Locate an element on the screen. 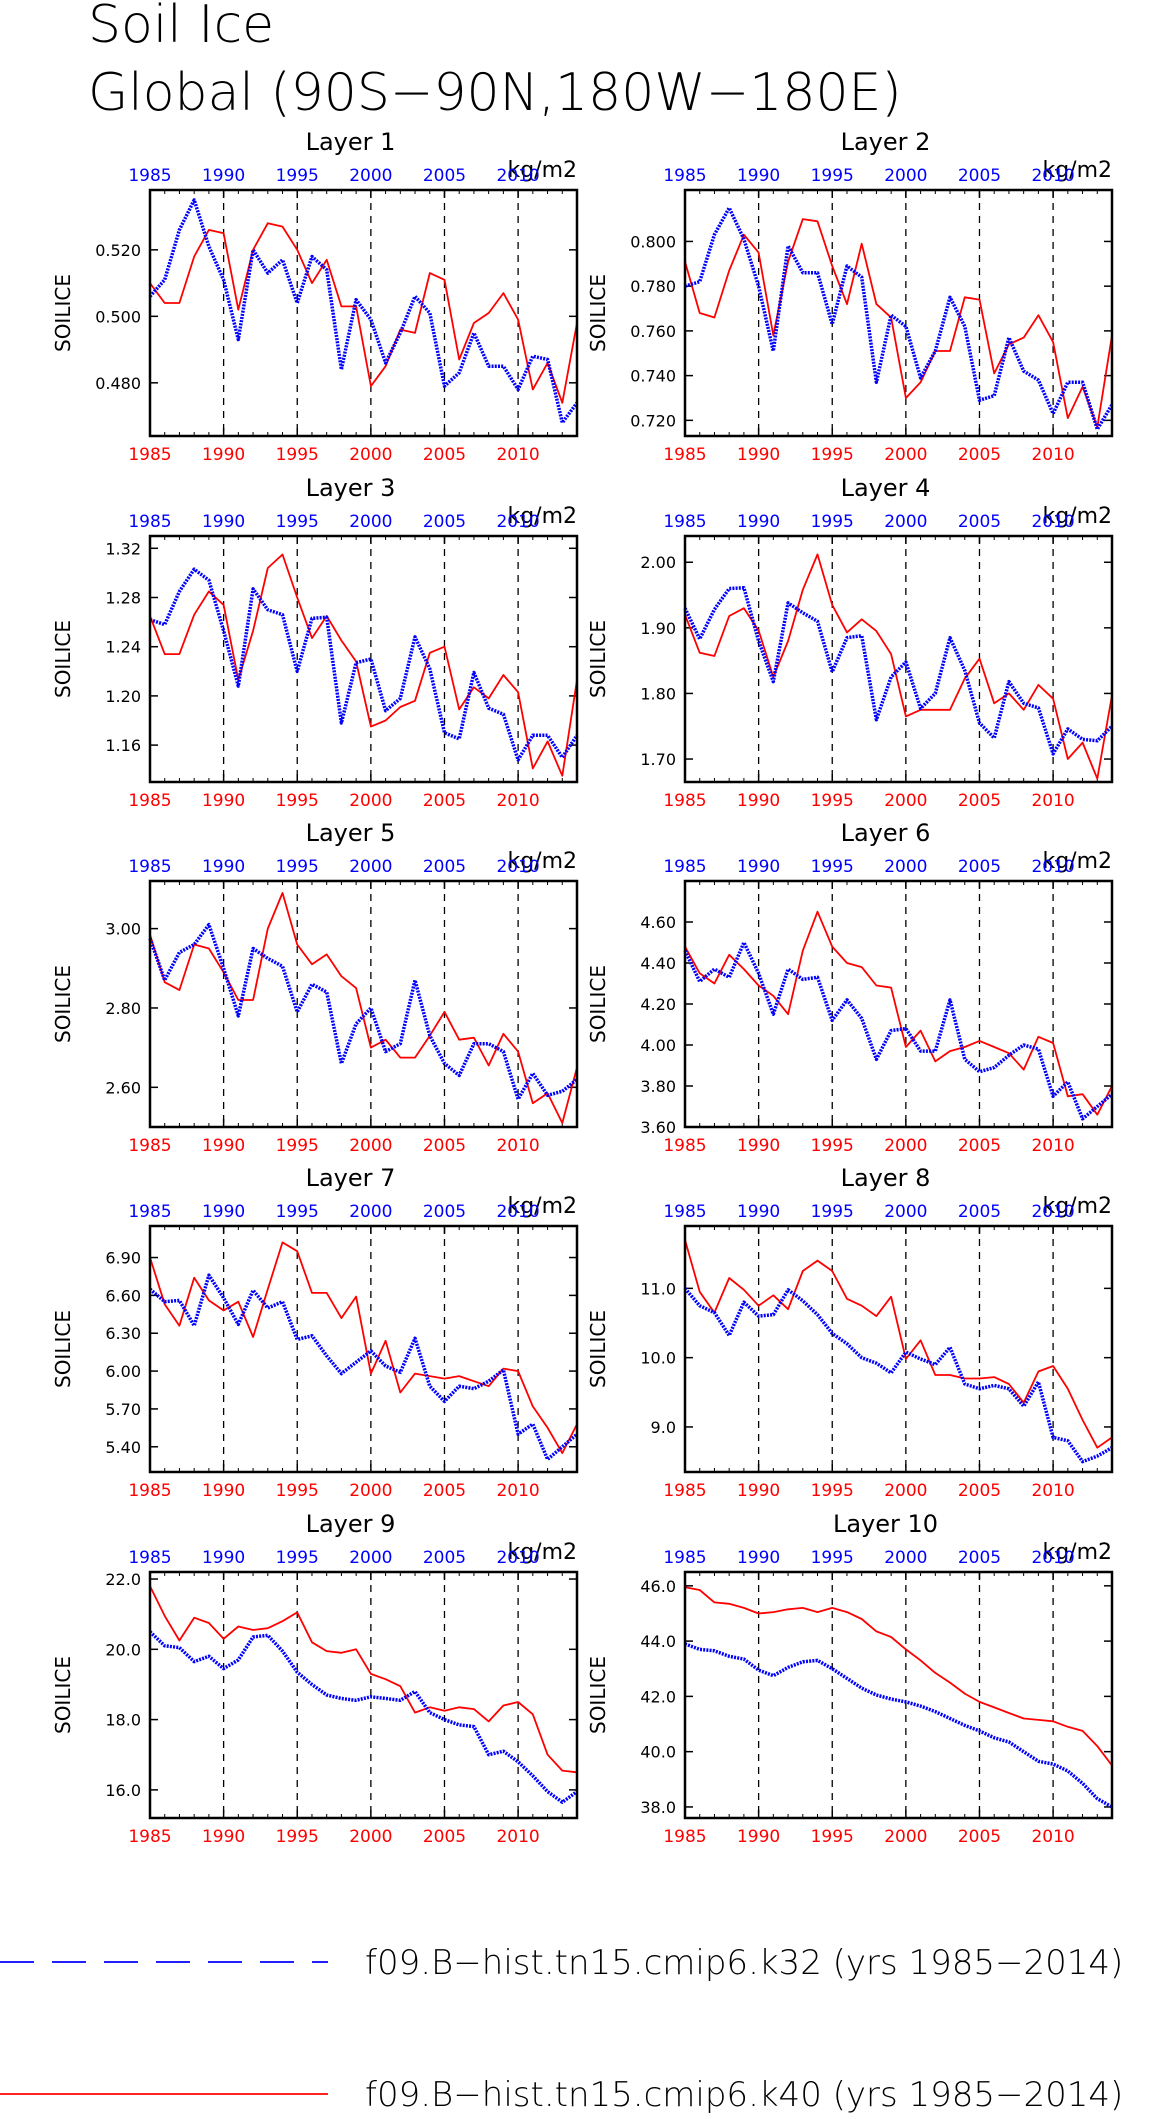 The height and width of the screenshot is (2119, 1155). y-tick-label: 0.800 is located at coordinates (653, 241).